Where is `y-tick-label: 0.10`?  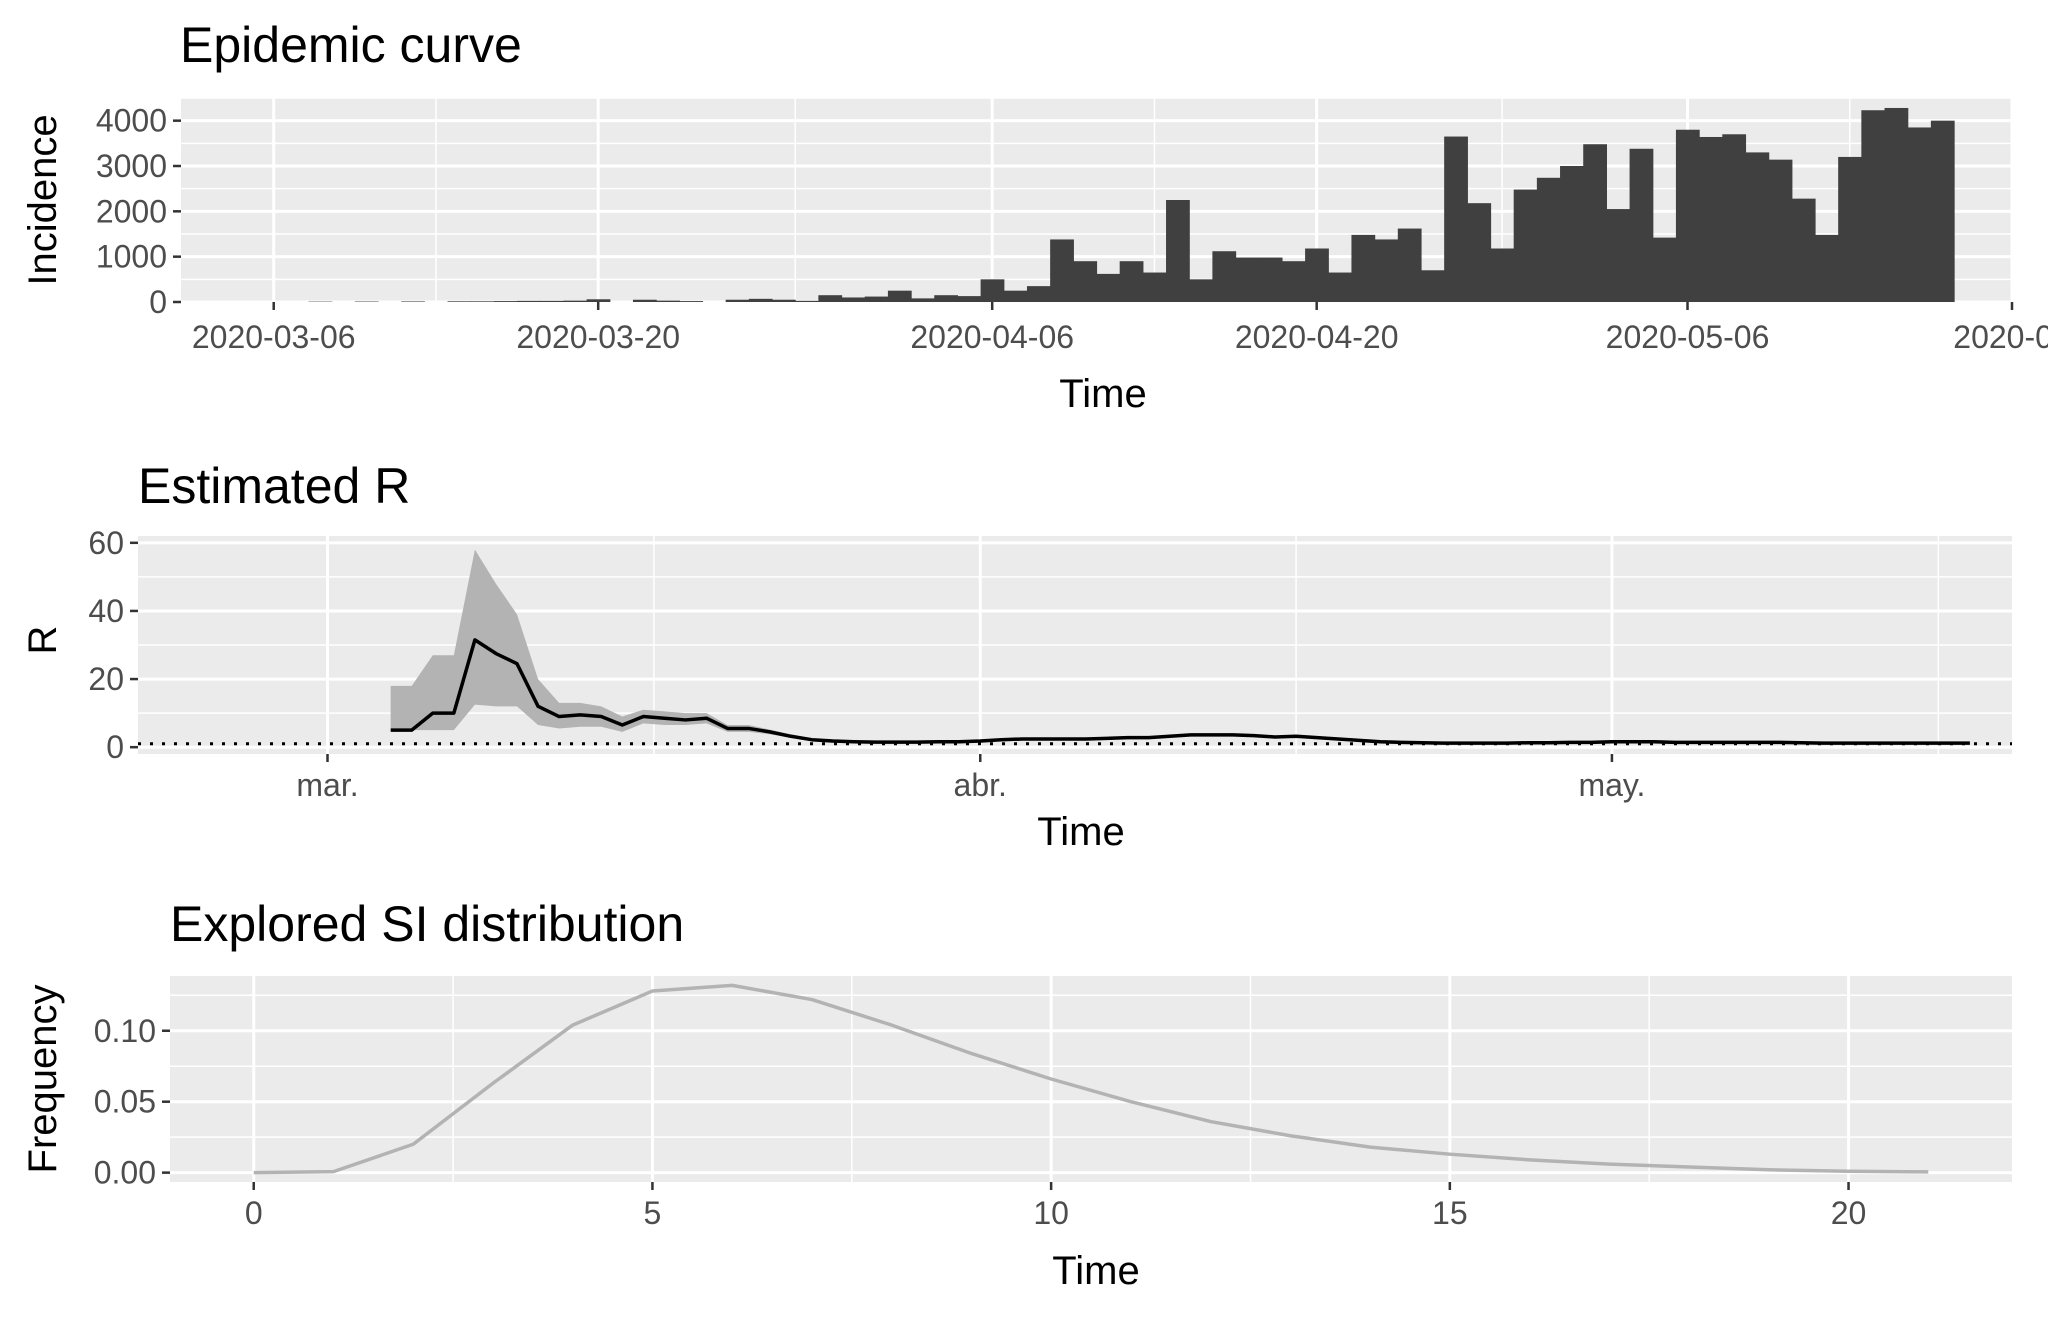 y-tick-label: 0.10 is located at coordinates (125, 1031).